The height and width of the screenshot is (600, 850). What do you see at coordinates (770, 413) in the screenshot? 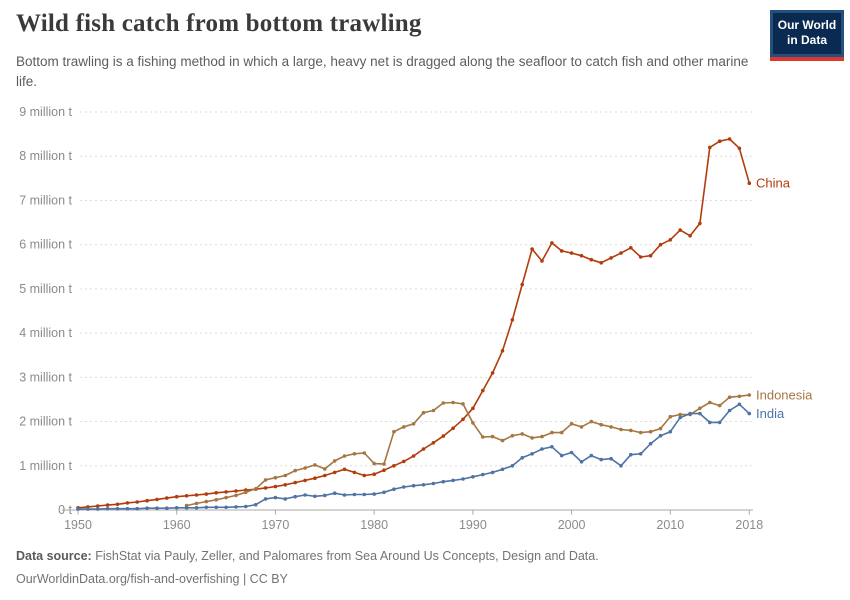
I see `series-label-india: India` at bounding box center [770, 413].